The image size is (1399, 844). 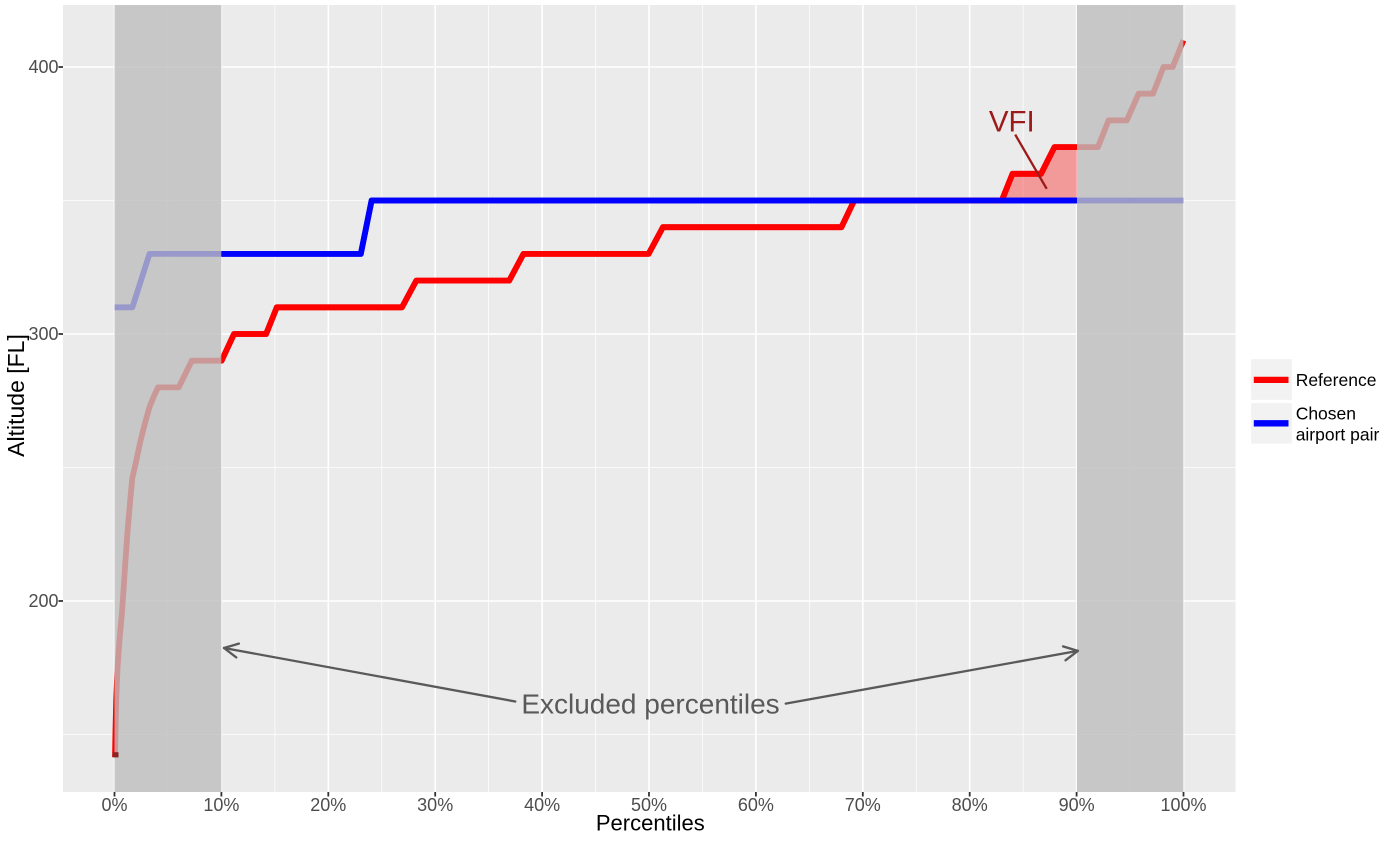 What do you see at coordinates (1336, 380) in the screenshot?
I see `svg-text: Reference` at bounding box center [1336, 380].